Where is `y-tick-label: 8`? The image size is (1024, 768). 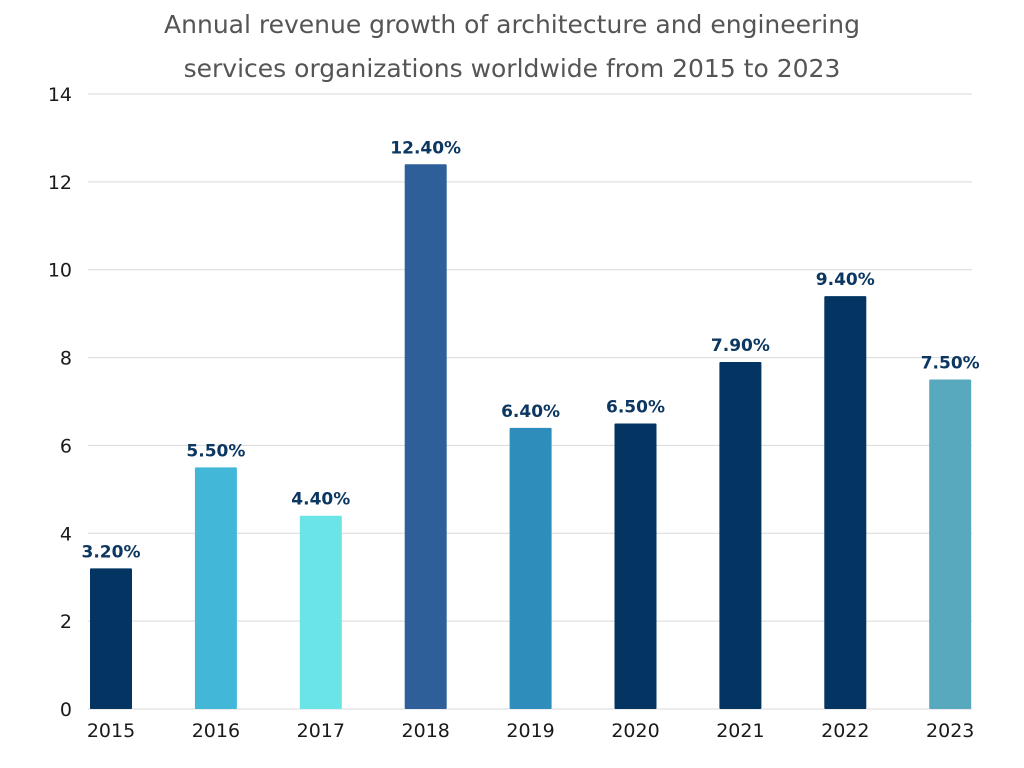 y-tick-label: 8 is located at coordinates (66, 359).